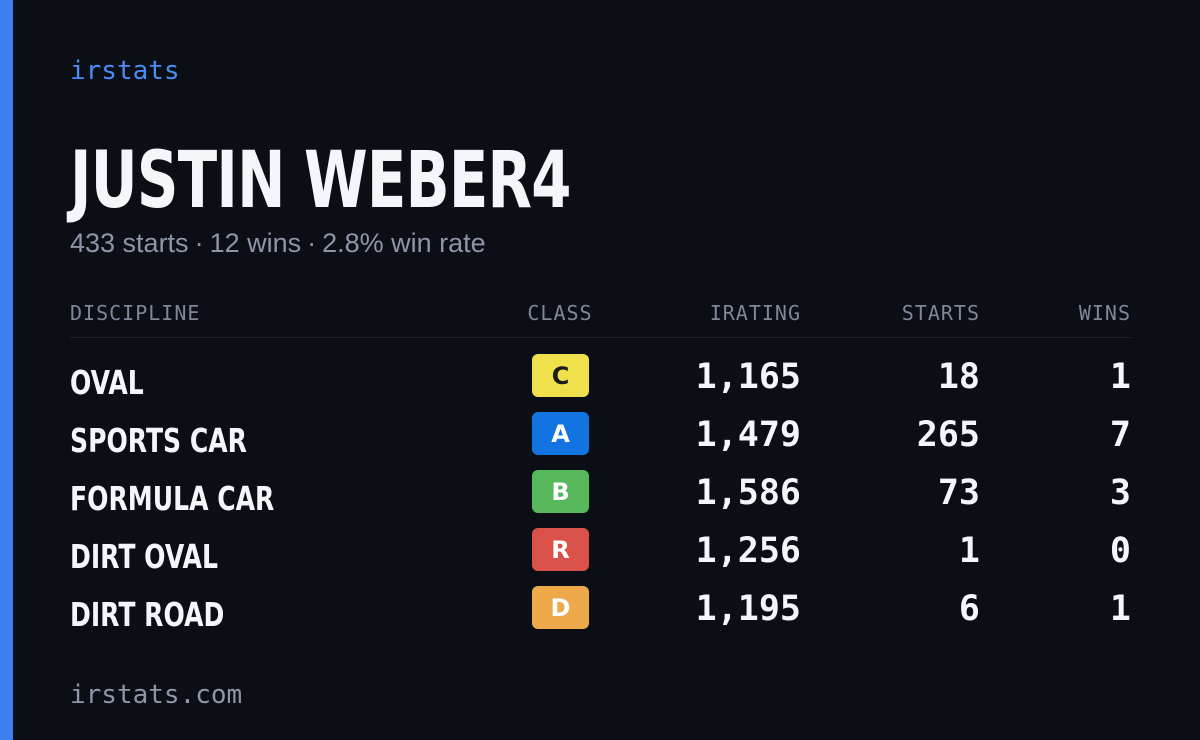 The width and height of the screenshot is (1200, 740). Describe the element at coordinates (600, 317) in the screenshot. I see `table-header: DISCIPLINE CLASS IRATING STARTS WINS` at that location.